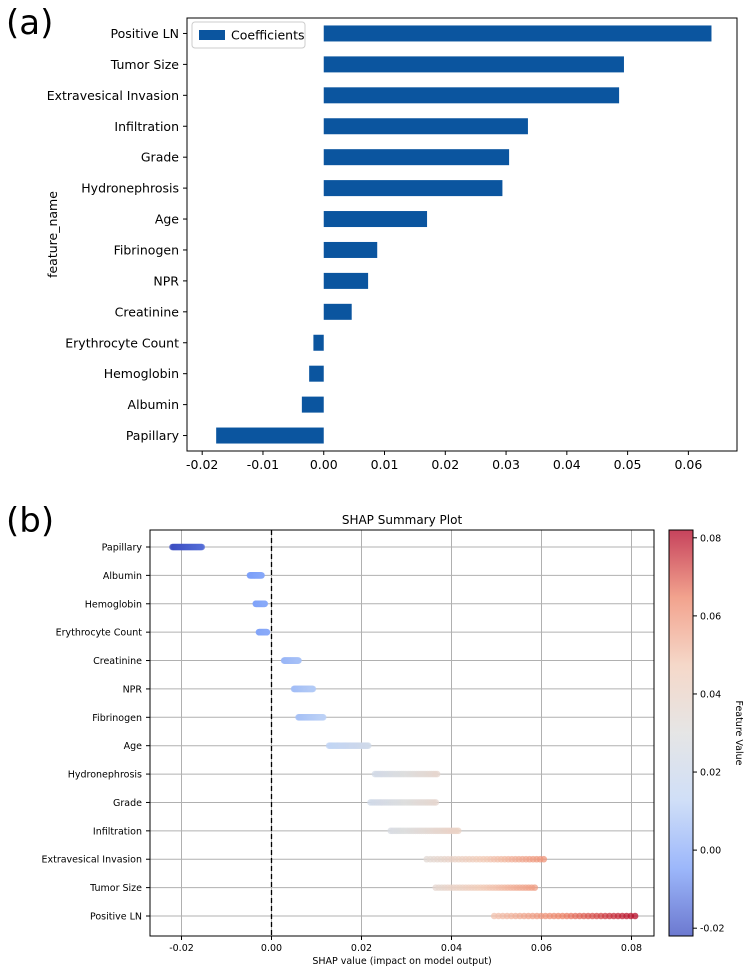 This screenshot has height=979, width=744. I want to click on bar-erythrocyte-count, so click(318, 342).